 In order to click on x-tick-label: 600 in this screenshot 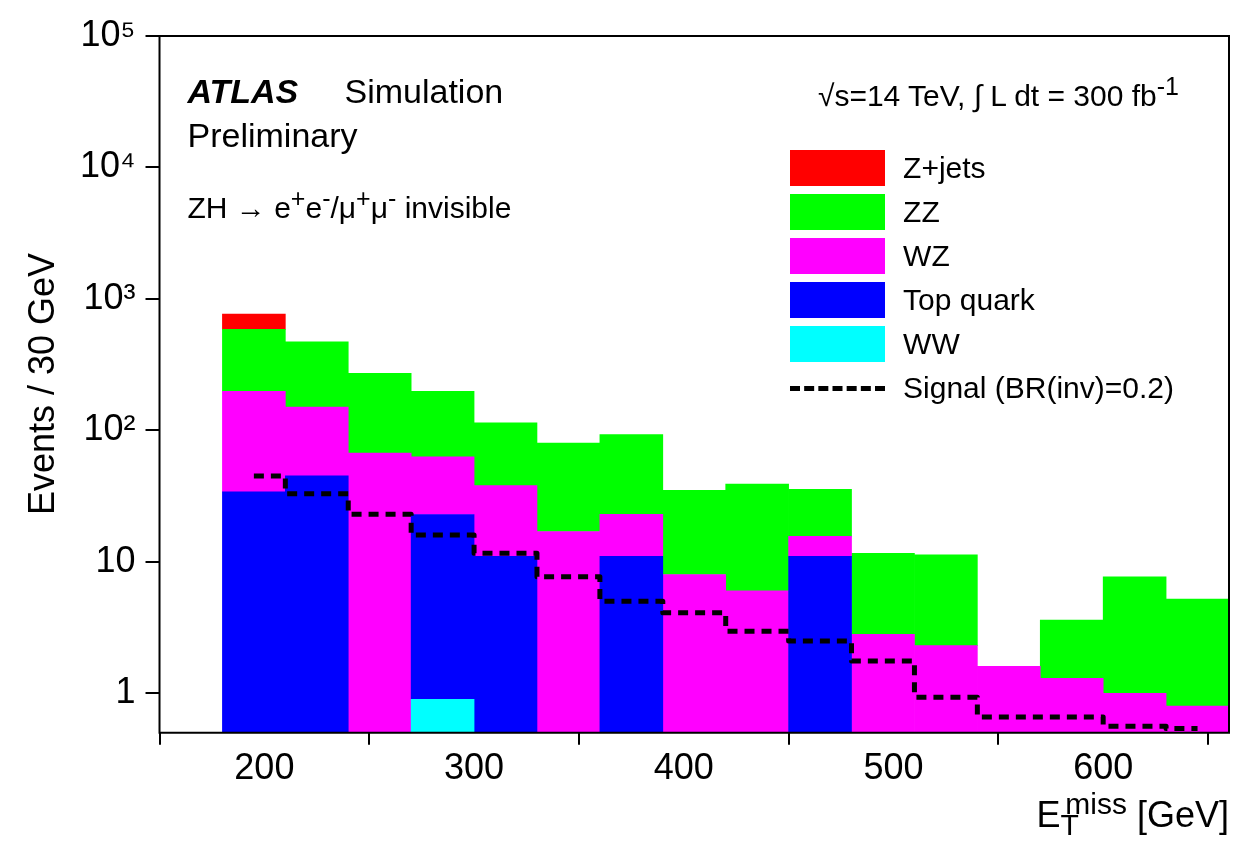, I will do `click(1103, 767)`.